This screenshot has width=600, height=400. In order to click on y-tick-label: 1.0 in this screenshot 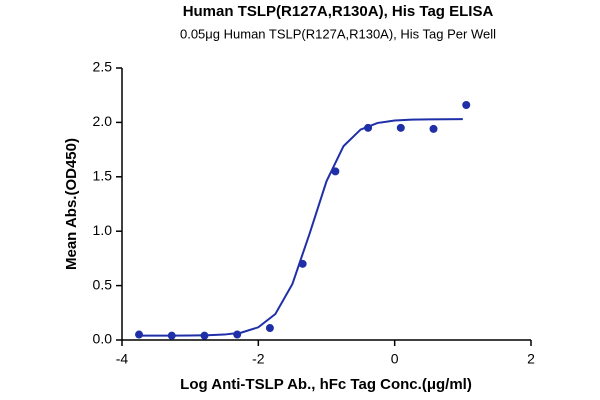, I will do `click(103, 230)`.